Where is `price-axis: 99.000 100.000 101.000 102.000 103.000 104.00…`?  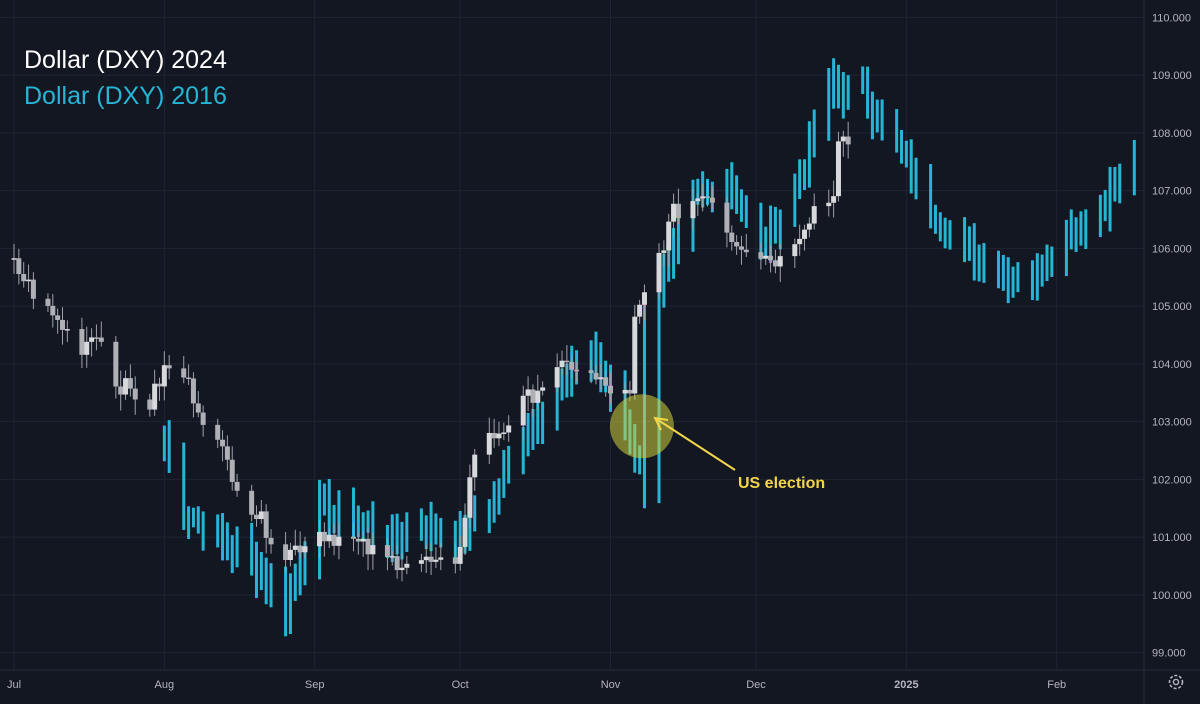
price-axis: 99.000 100.000 101.000 102.000 103.000 104.00… is located at coordinates (1172, 335).